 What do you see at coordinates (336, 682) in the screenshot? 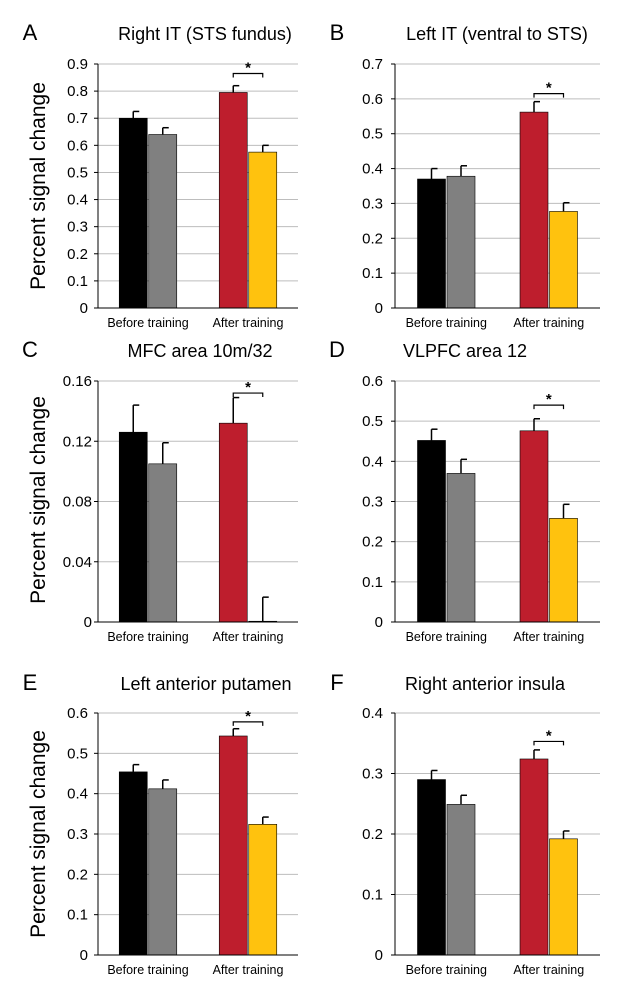
I see `panel-letter: F` at bounding box center [336, 682].